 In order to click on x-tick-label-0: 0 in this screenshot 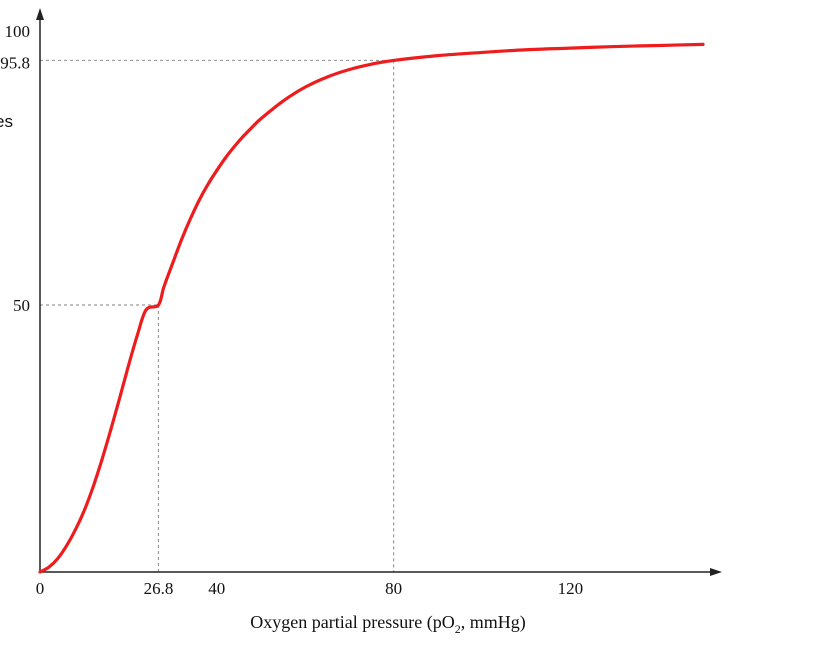, I will do `click(40, 588)`.